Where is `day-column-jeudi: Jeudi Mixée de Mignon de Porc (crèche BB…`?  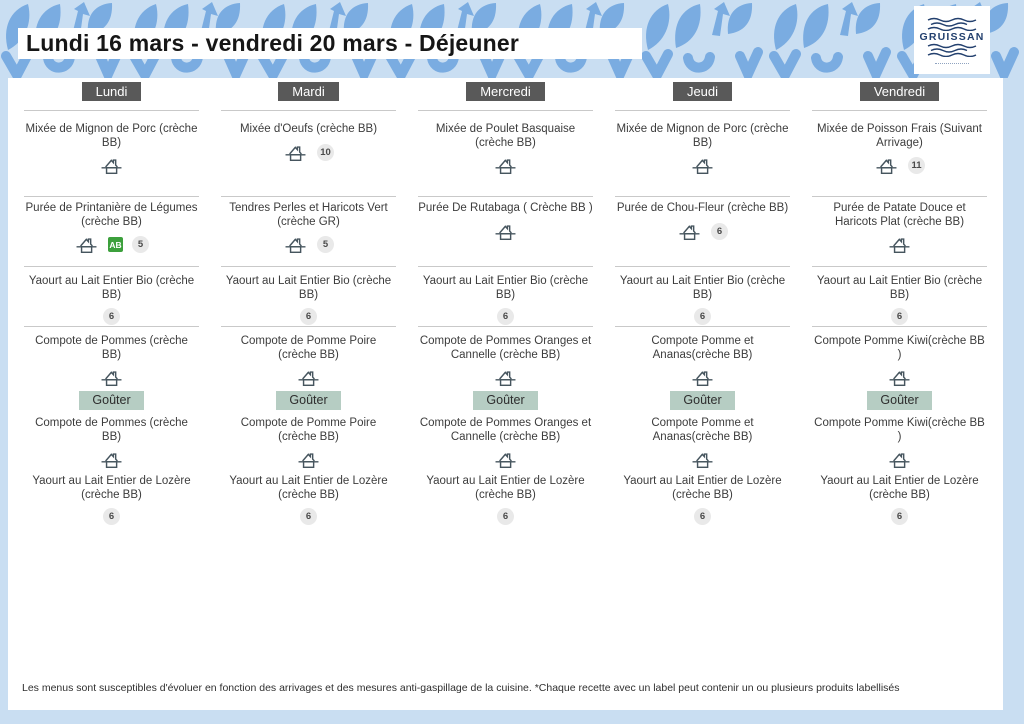
day-column-jeudi: Jeudi Mixée de Mignon de Porc (crèche BB… is located at coordinates (702, 305).